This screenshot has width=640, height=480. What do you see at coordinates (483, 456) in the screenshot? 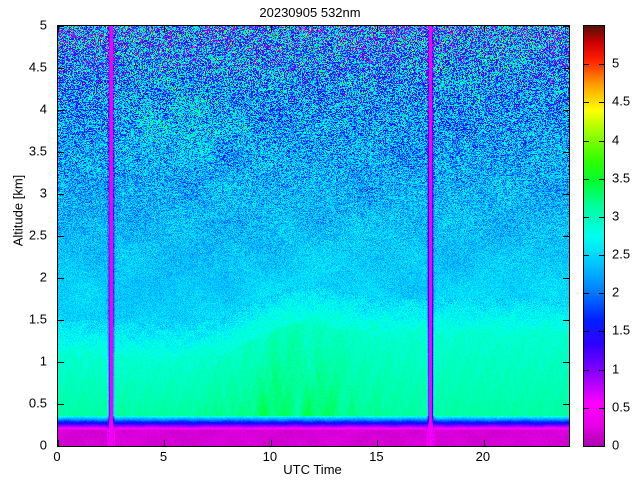
I see `x-tick-label: 20` at bounding box center [483, 456].